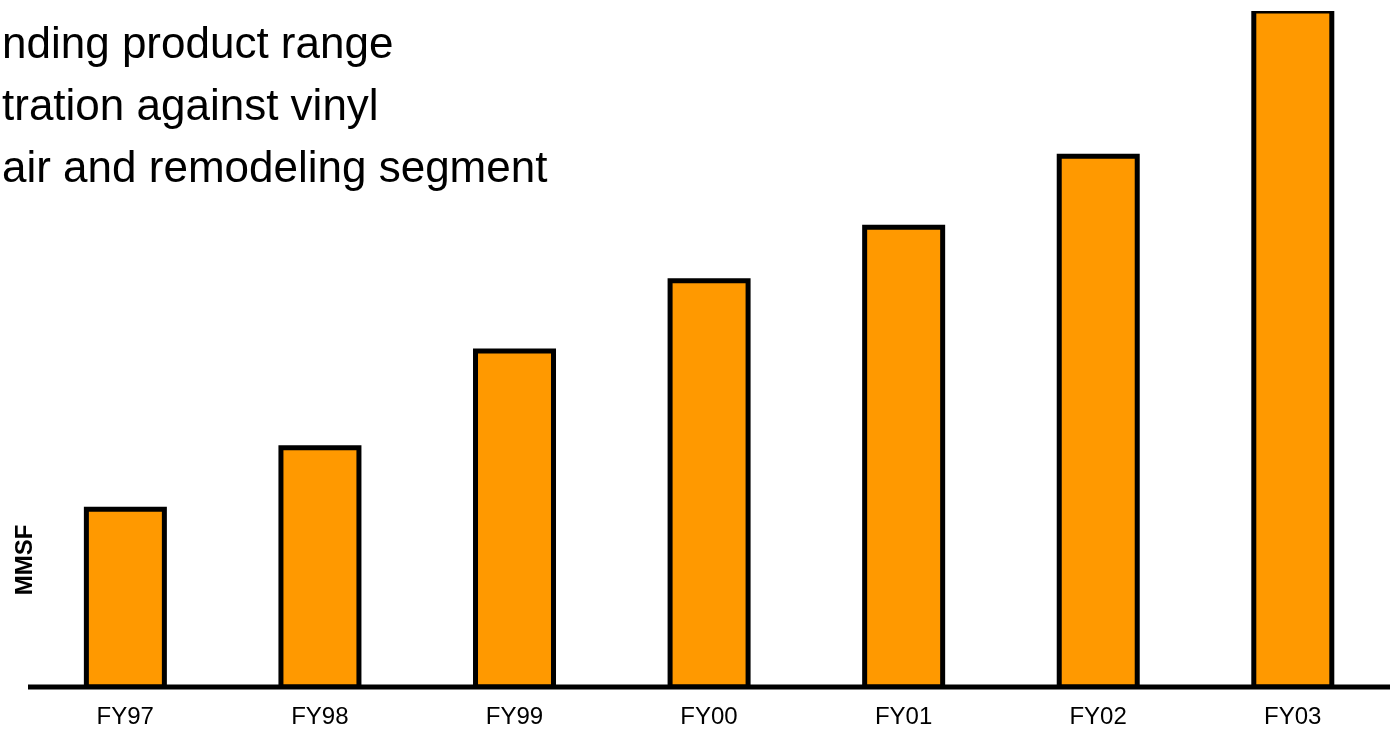 The height and width of the screenshot is (742, 1395). I want to click on x-tick-label: FY00, so click(709, 716).